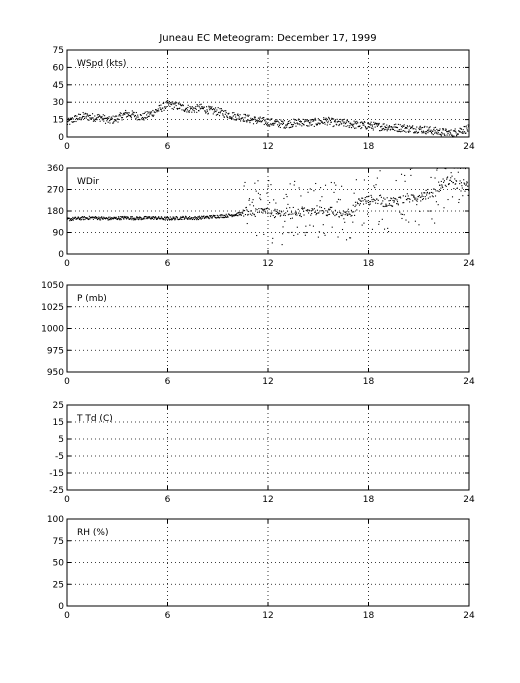 The width and height of the screenshot is (520, 683). What do you see at coordinates (168, 616) in the screenshot?
I see `x-tick-label: 6` at bounding box center [168, 616].